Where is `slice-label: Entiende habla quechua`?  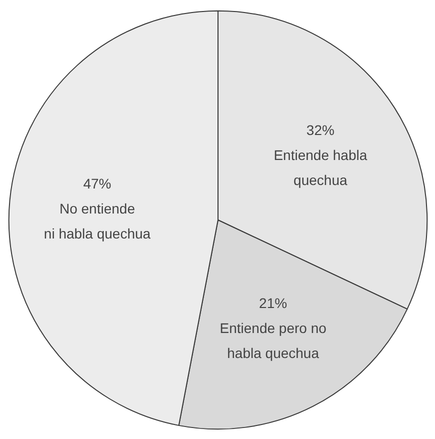
slice-label: Entiende habla quechua is located at coordinates (321, 167).